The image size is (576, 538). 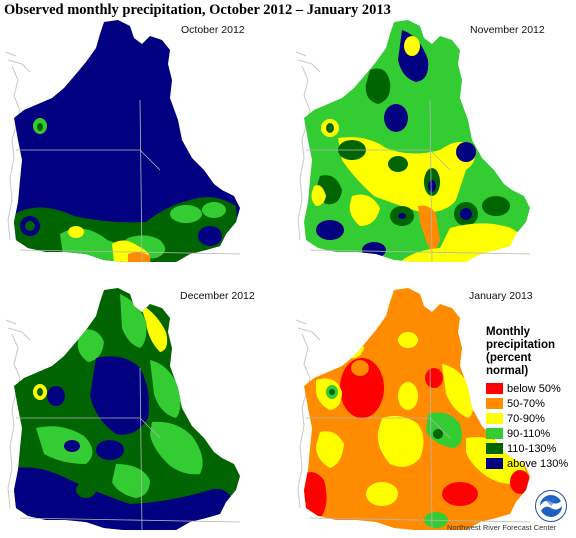 I want to click on panel-label: October 2012, so click(x=213, y=30).